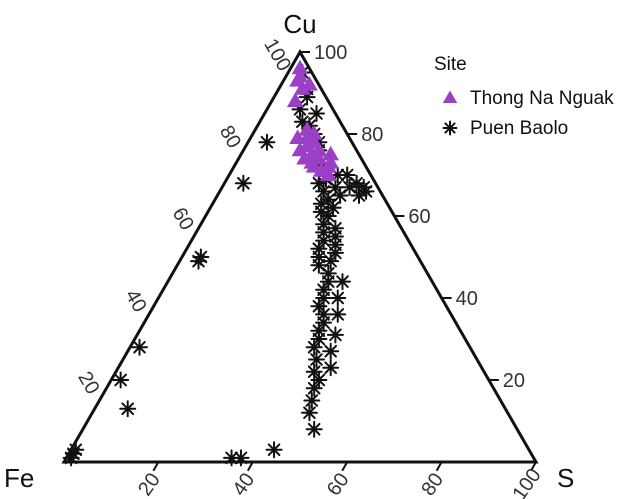 This screenshot has width=635, height=499. What do you see at coordinates (450, 128) in the screenshot?
I see `legend-marker-puen-baolo` at bounding box center [450, 128].